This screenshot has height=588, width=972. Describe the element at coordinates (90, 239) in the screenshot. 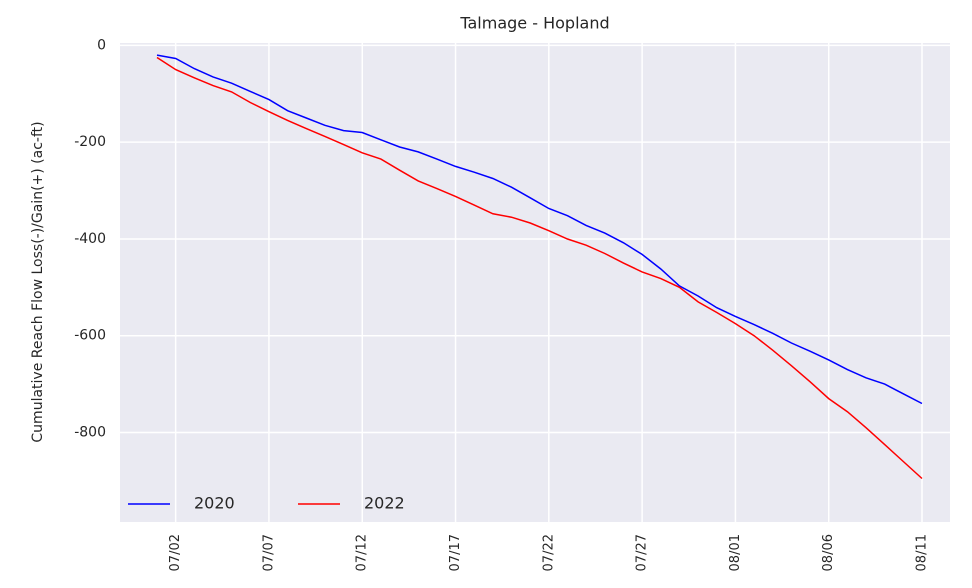

I see `y-tick-label: -400` at that location.